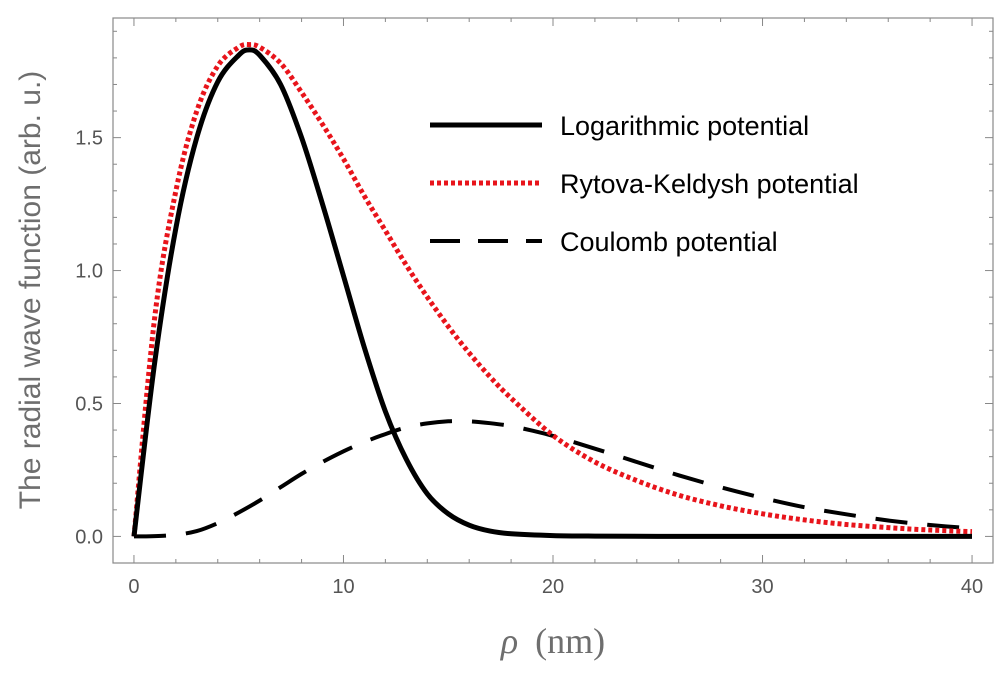 The height and width of the screenshot is (675, 1000). What do you see at coordinates (553, 587) in the screenshot?
I see `x-tick-label: 20` at bounding box center [553, 587].